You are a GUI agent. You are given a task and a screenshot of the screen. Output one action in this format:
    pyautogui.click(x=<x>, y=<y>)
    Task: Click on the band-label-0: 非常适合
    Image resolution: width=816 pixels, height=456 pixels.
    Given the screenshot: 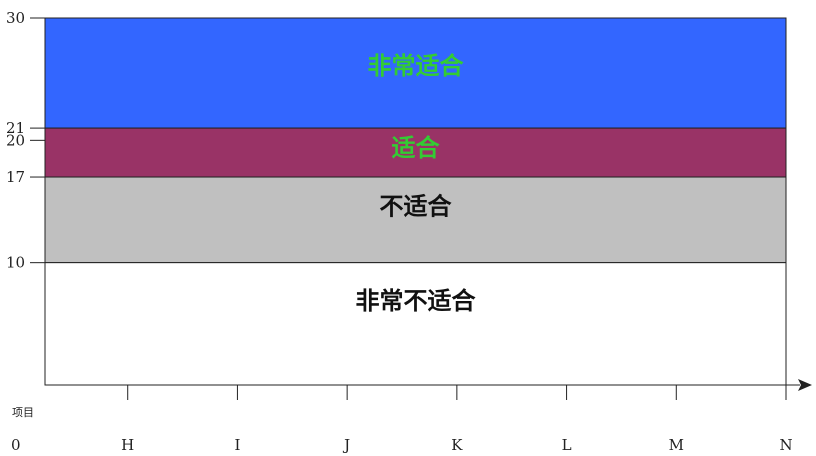 What is the action you would take?
    pyautogui.click(x=416, y=66)
    